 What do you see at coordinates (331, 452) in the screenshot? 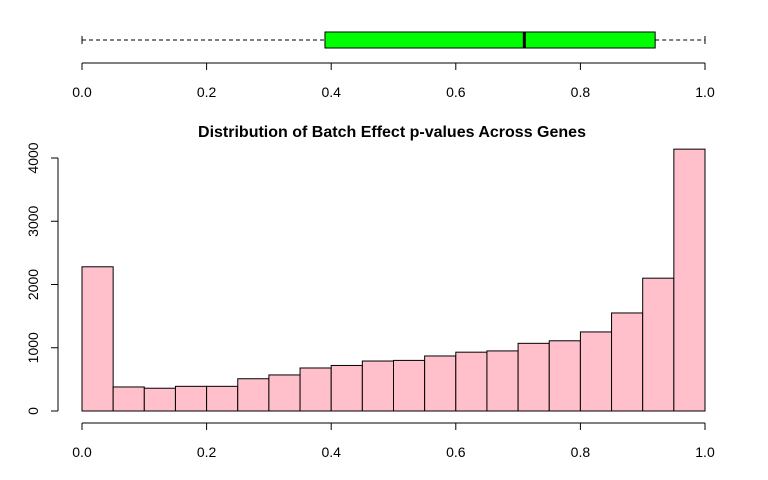
I see `histogram-x-tick-label: 0.4` at bounding box center [331, 452].